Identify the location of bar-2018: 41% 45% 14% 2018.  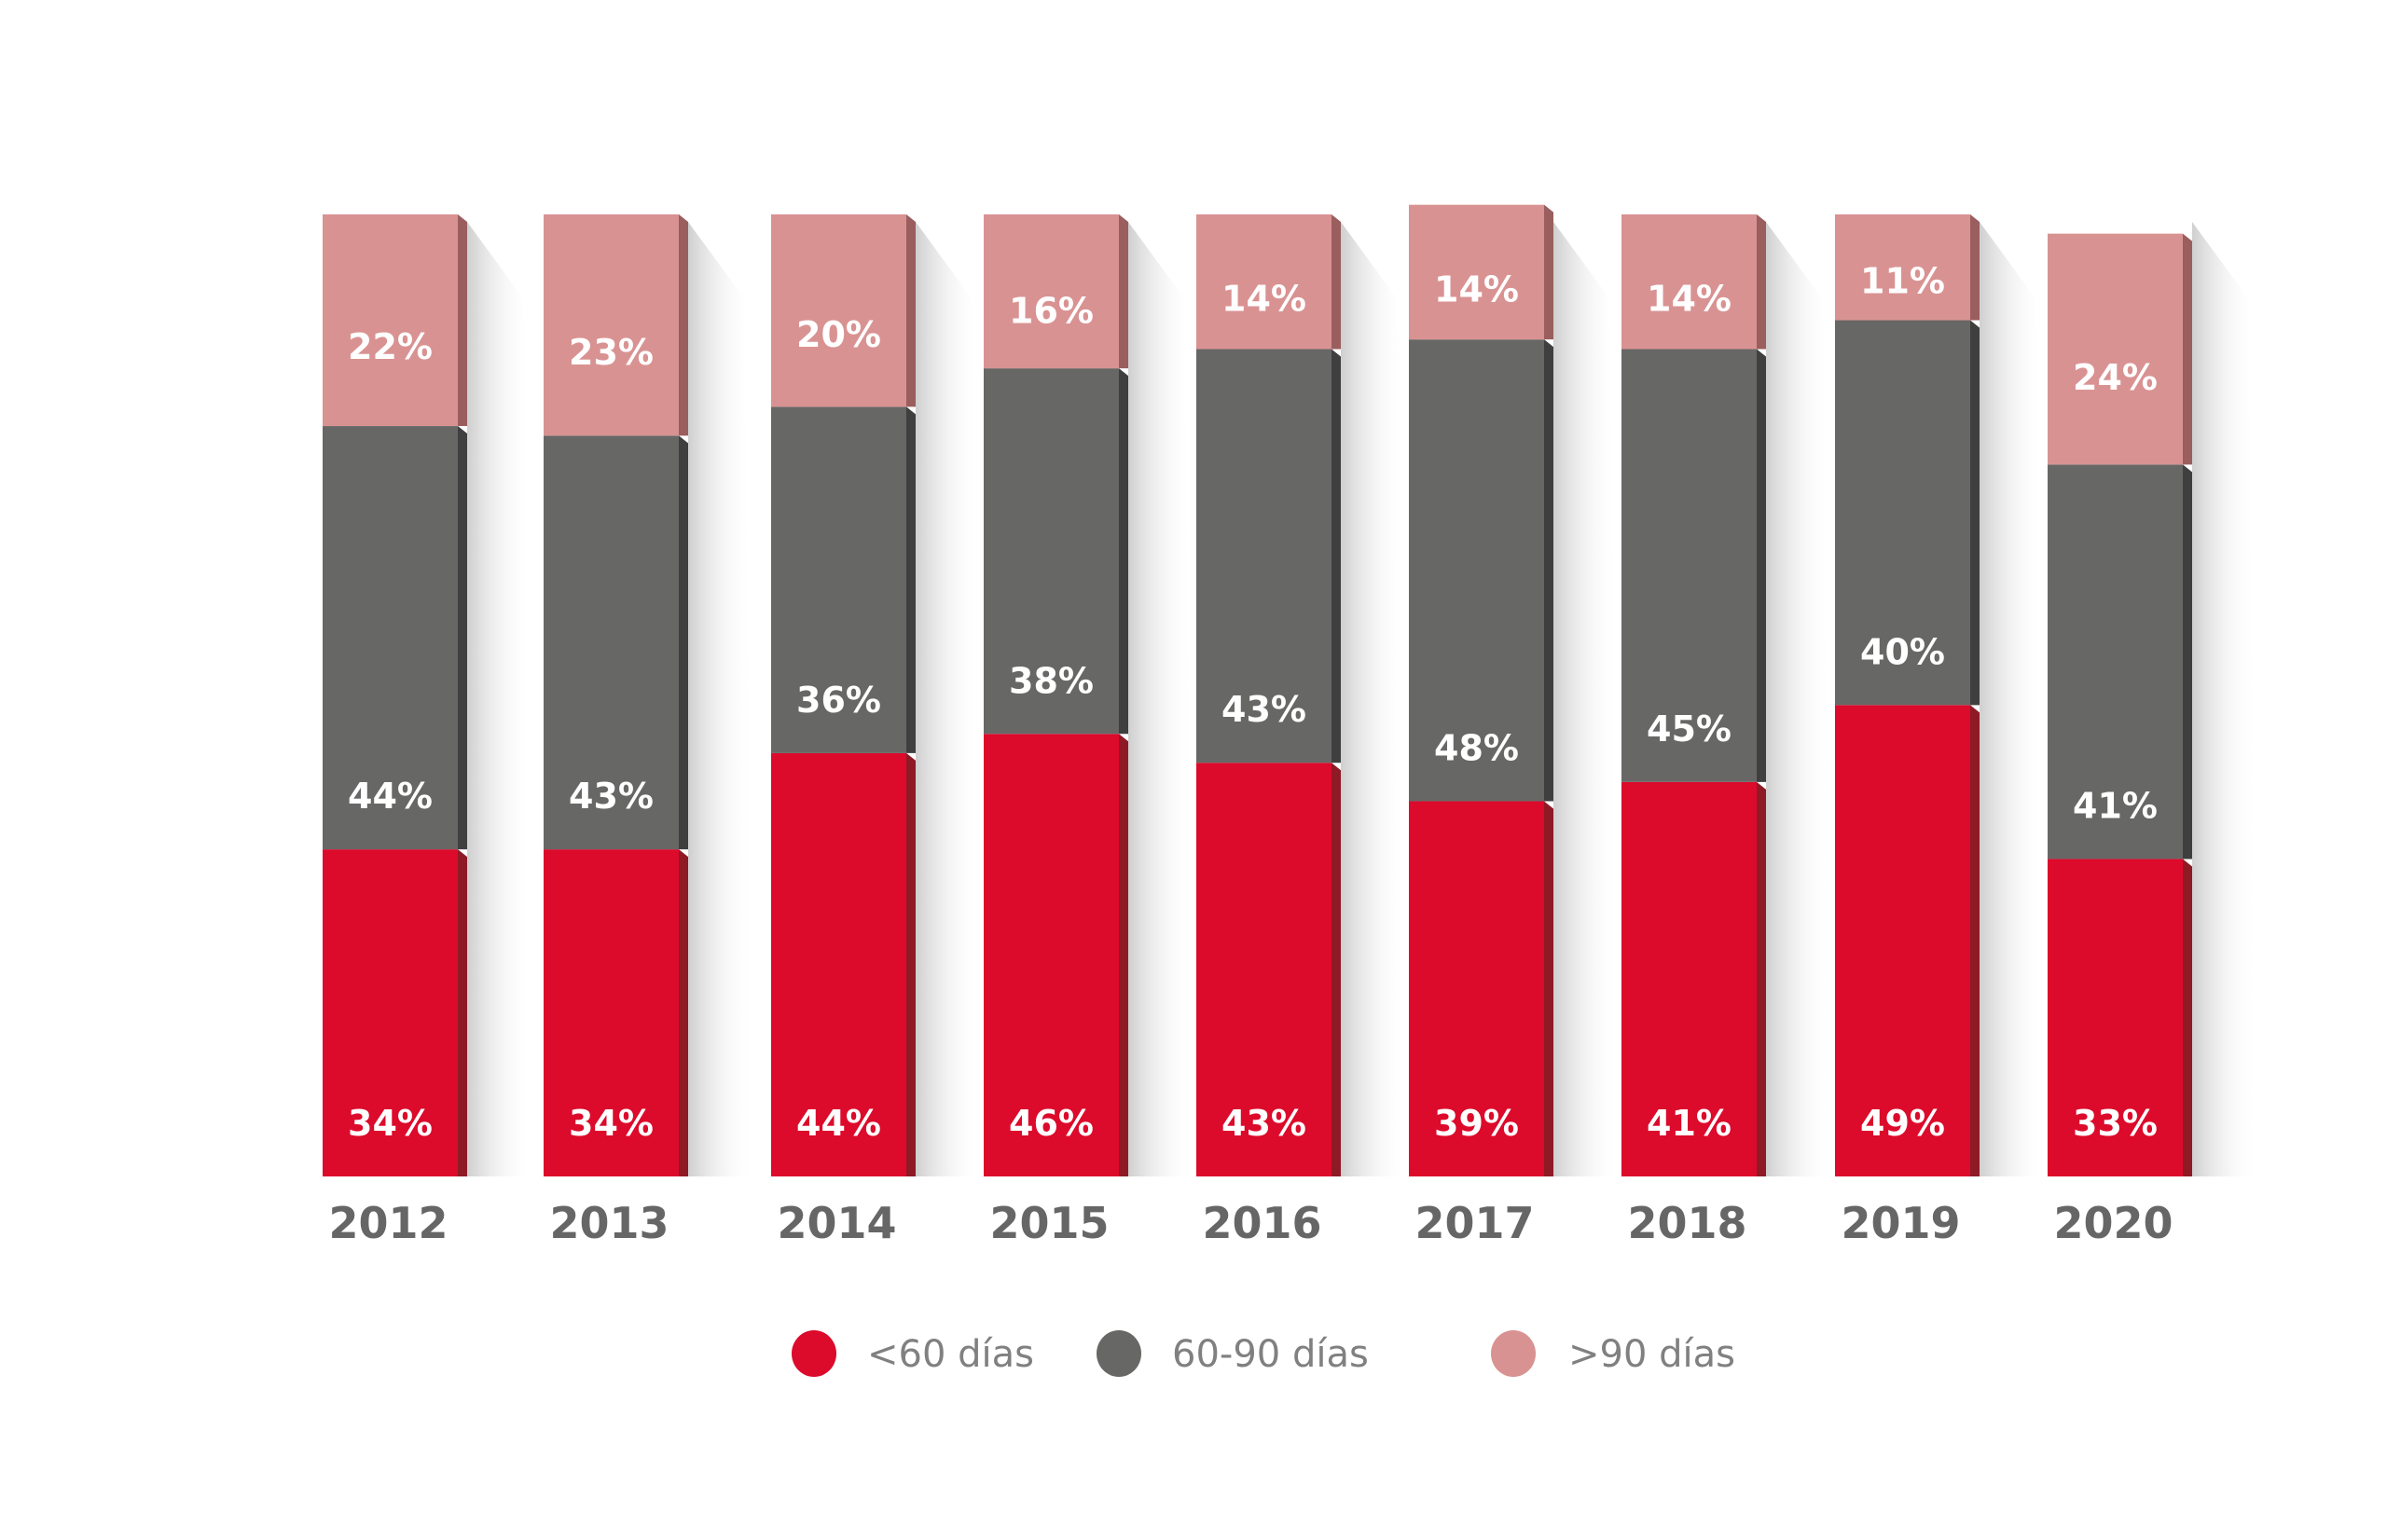
(1726, 731).